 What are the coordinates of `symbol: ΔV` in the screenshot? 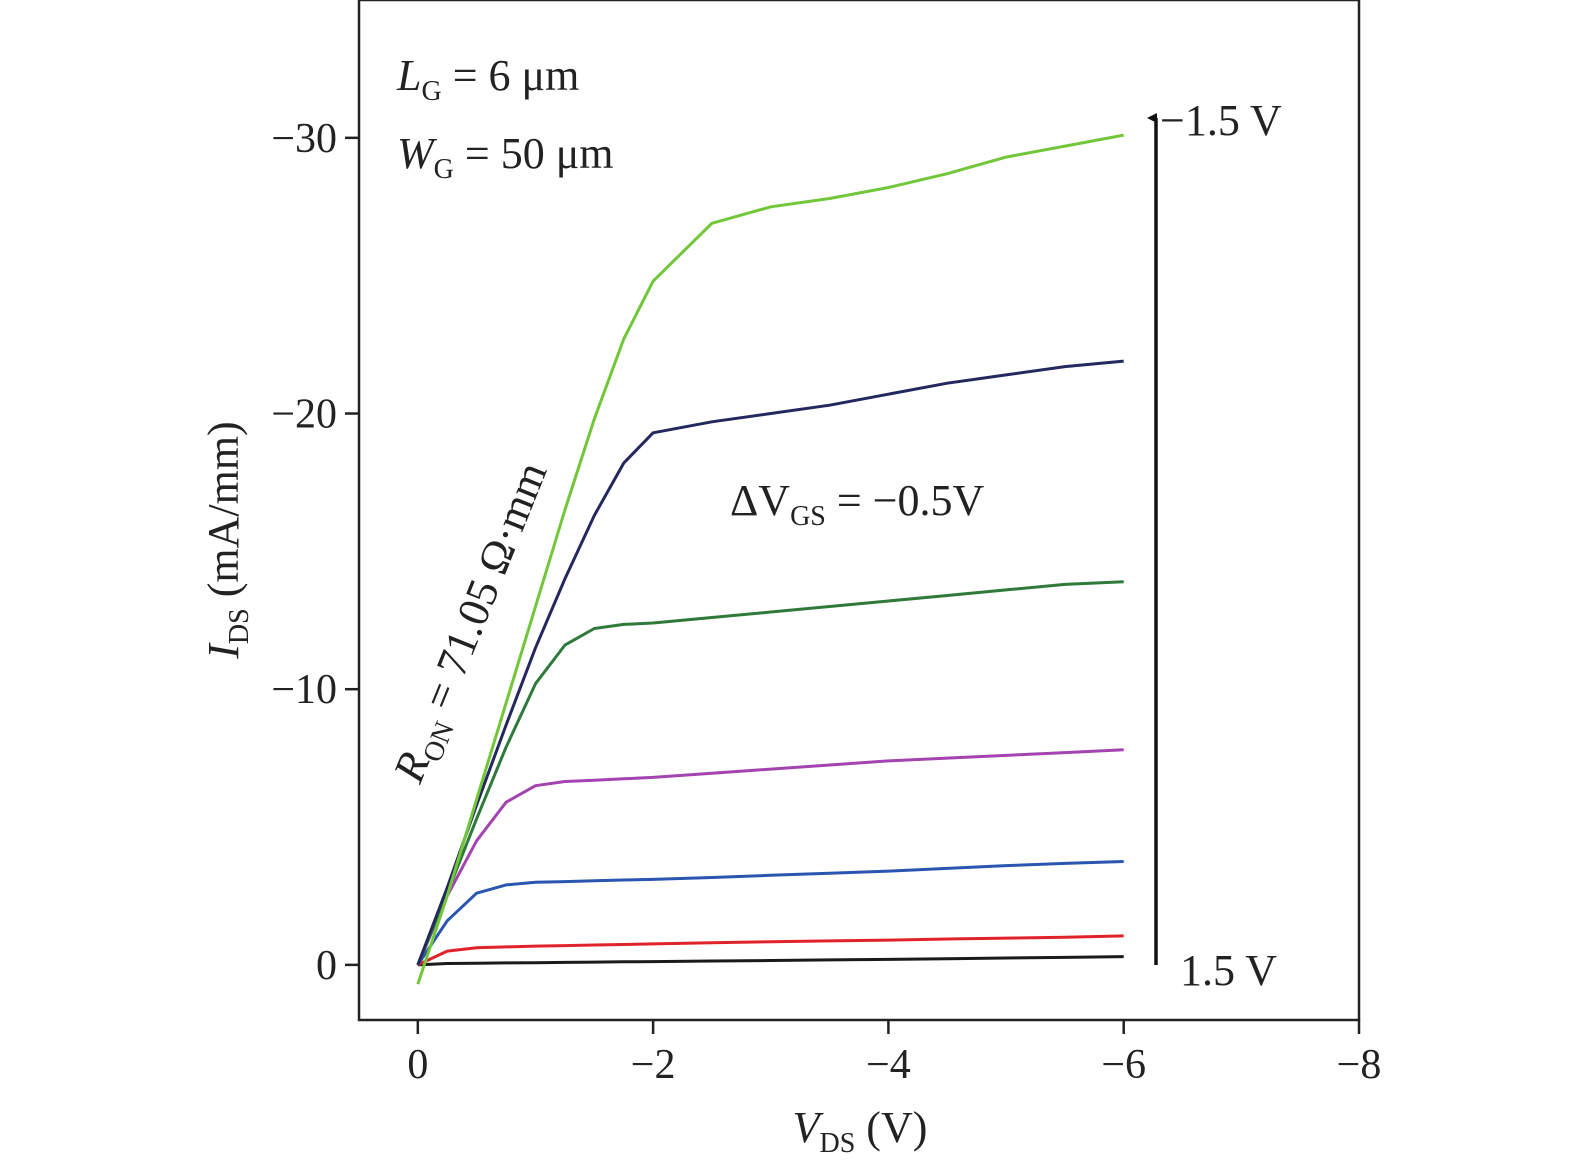 It's located at (760, 500).